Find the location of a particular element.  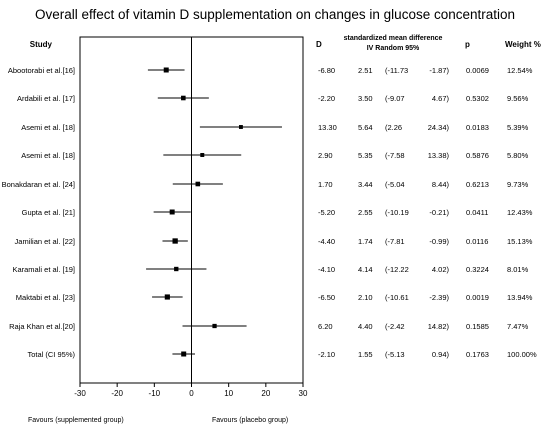

ci-lower-value: (-10.19 is located at coordinates (397, 212).